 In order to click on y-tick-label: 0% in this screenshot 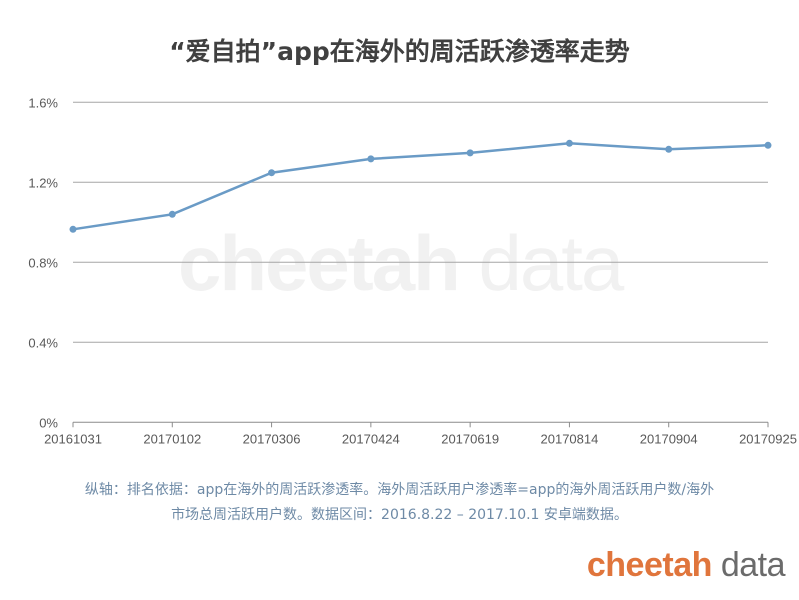, I will do `click(48, 422)`.